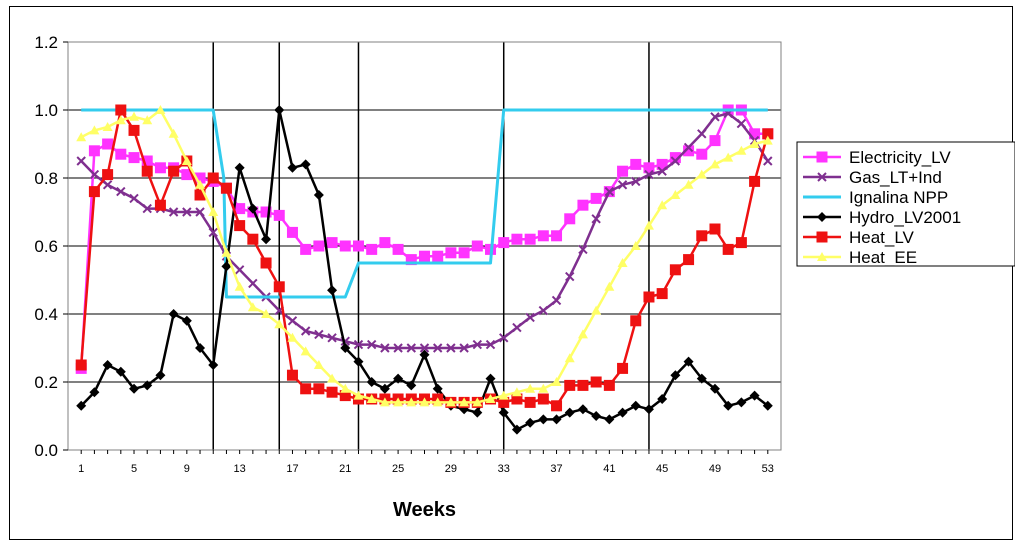 Image resolution: width=1015 pixels, height=542 pixels. Describe the element at coordinates (345, 469) in the screenshot. I see `x-tick-label: 21` at that location.